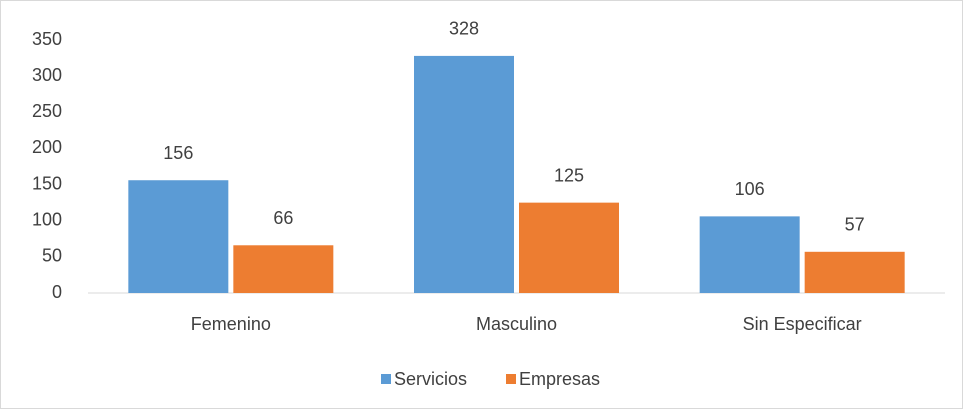 This screenshot has height=415, width=964. Describe the element at coordinates (231, 324) in the screenshot. I see `x-tick-label: Femenino` at that location.